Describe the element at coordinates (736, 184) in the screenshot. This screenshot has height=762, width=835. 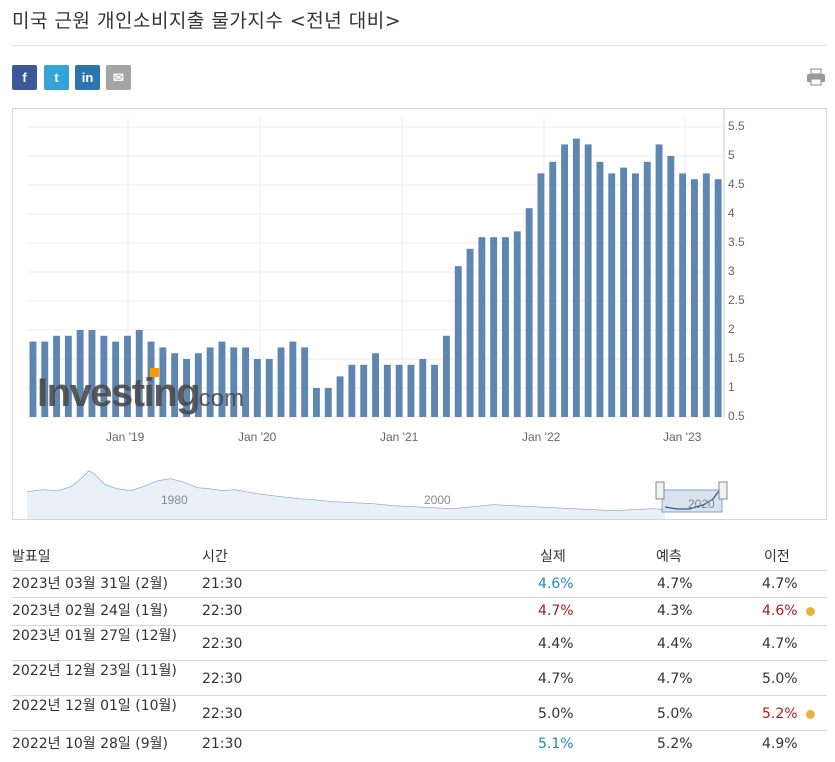
I see `y-tick-label: 4.5` at that location.